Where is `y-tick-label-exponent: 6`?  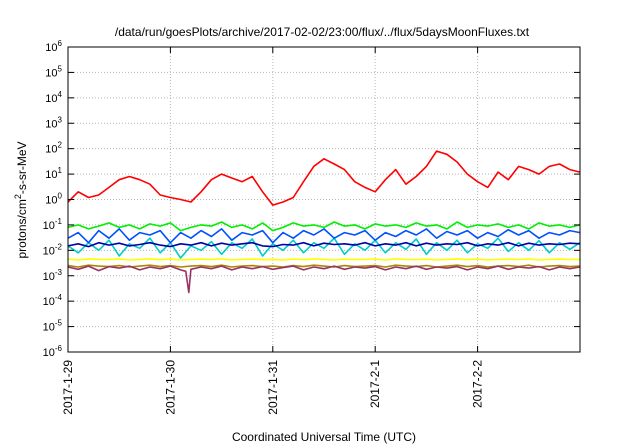
y-tick-label-exponent: 6 is located at coordinates (60, 43).